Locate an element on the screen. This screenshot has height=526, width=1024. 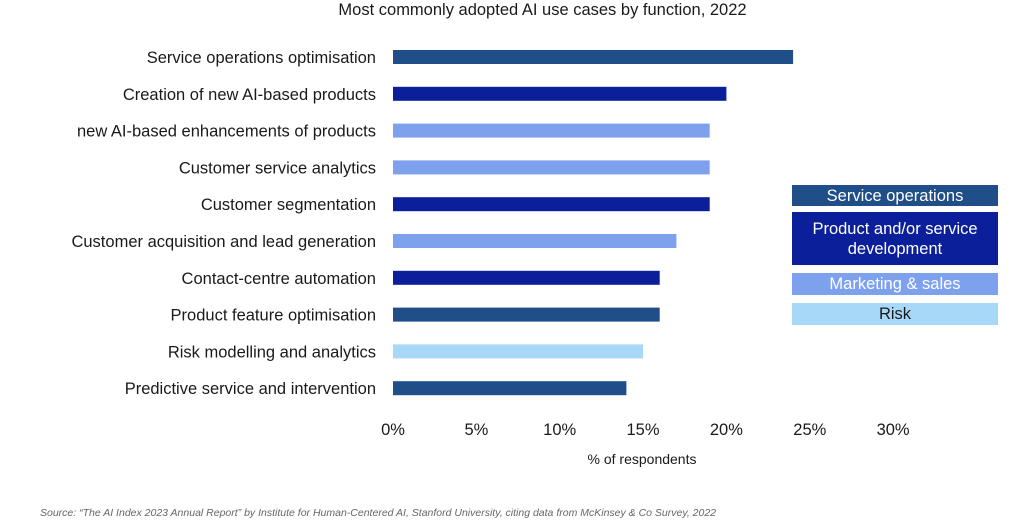
legend-item-1: Product and/or service development is located at coordinates (895, 238).